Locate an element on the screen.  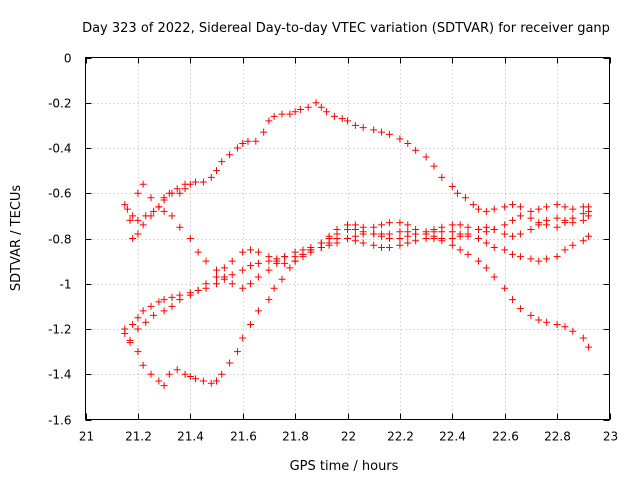
x-tick-label: 21.6 is located at coordinates (243, 437).